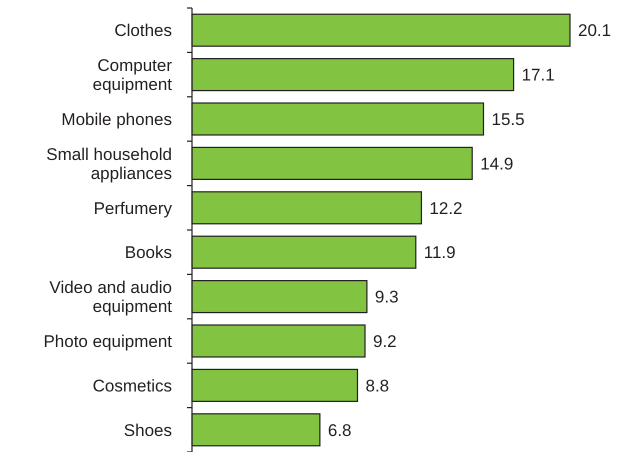 The width and height of the screenshot is (620, 452). I want to click on data-label: 11.9, so click(440, 252).